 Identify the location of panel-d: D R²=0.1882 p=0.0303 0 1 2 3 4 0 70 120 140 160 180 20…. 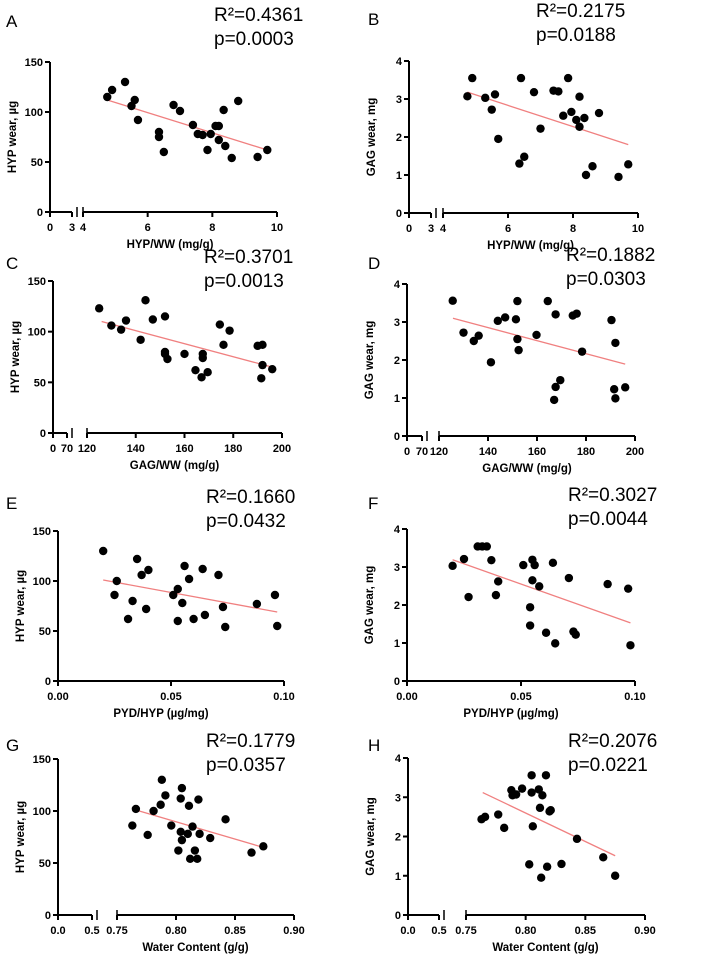
(535, 360).